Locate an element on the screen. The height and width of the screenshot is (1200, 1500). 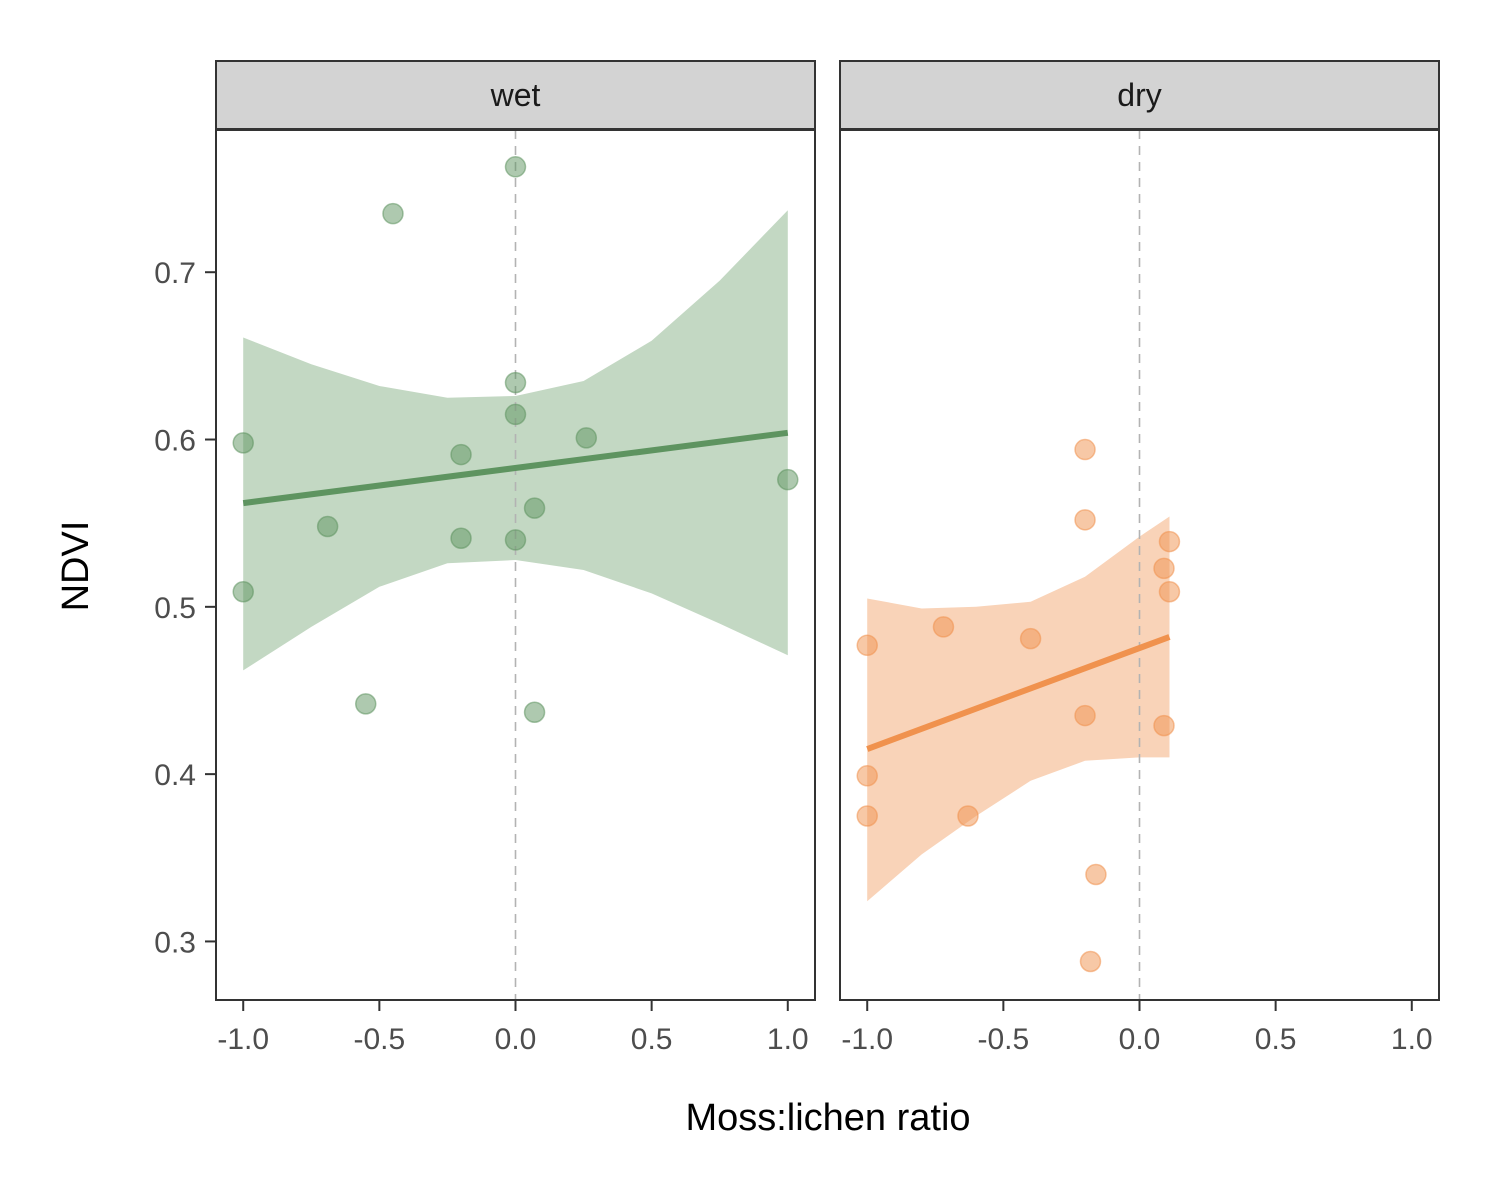
facet-strip-label: wet is located at coordinates (515, 95).